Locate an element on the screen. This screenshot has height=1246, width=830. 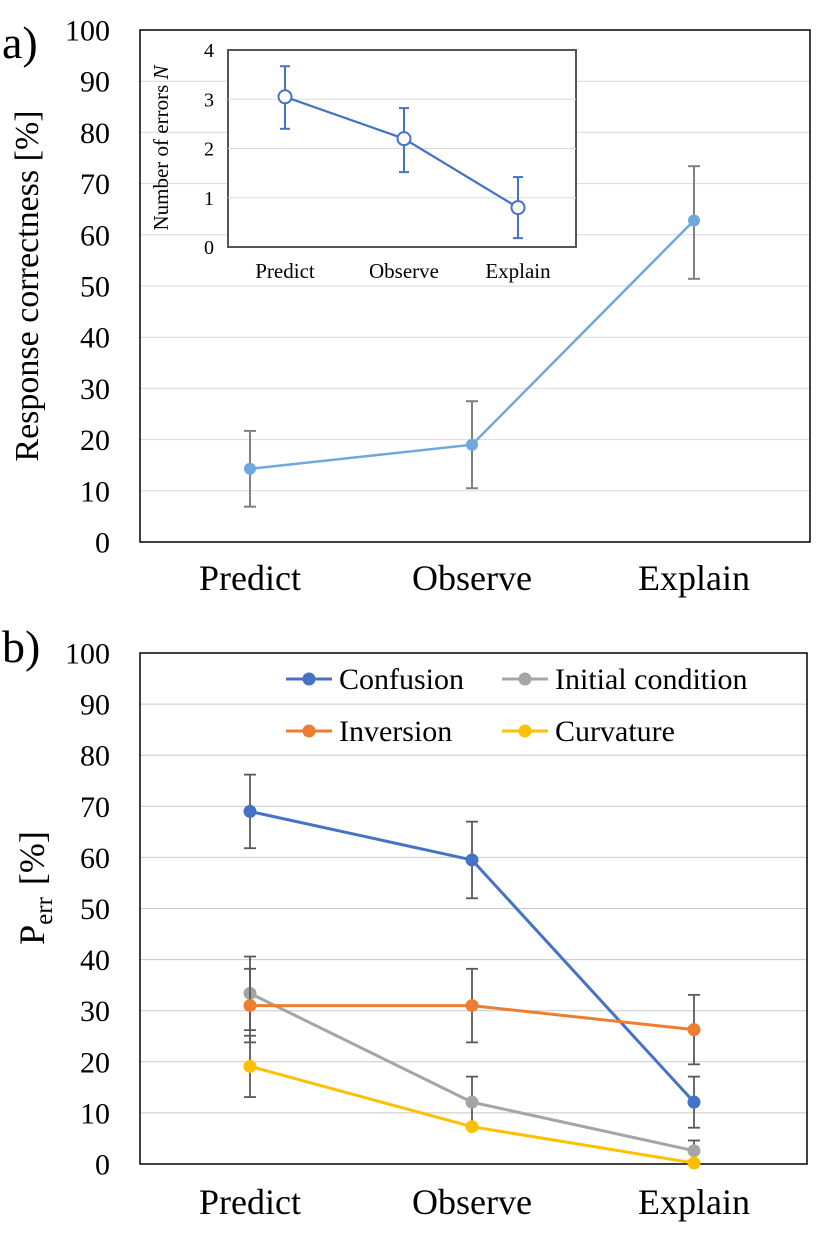
panel-b-y-axis-label-unit: [%] is located at coordinates (32, 858).